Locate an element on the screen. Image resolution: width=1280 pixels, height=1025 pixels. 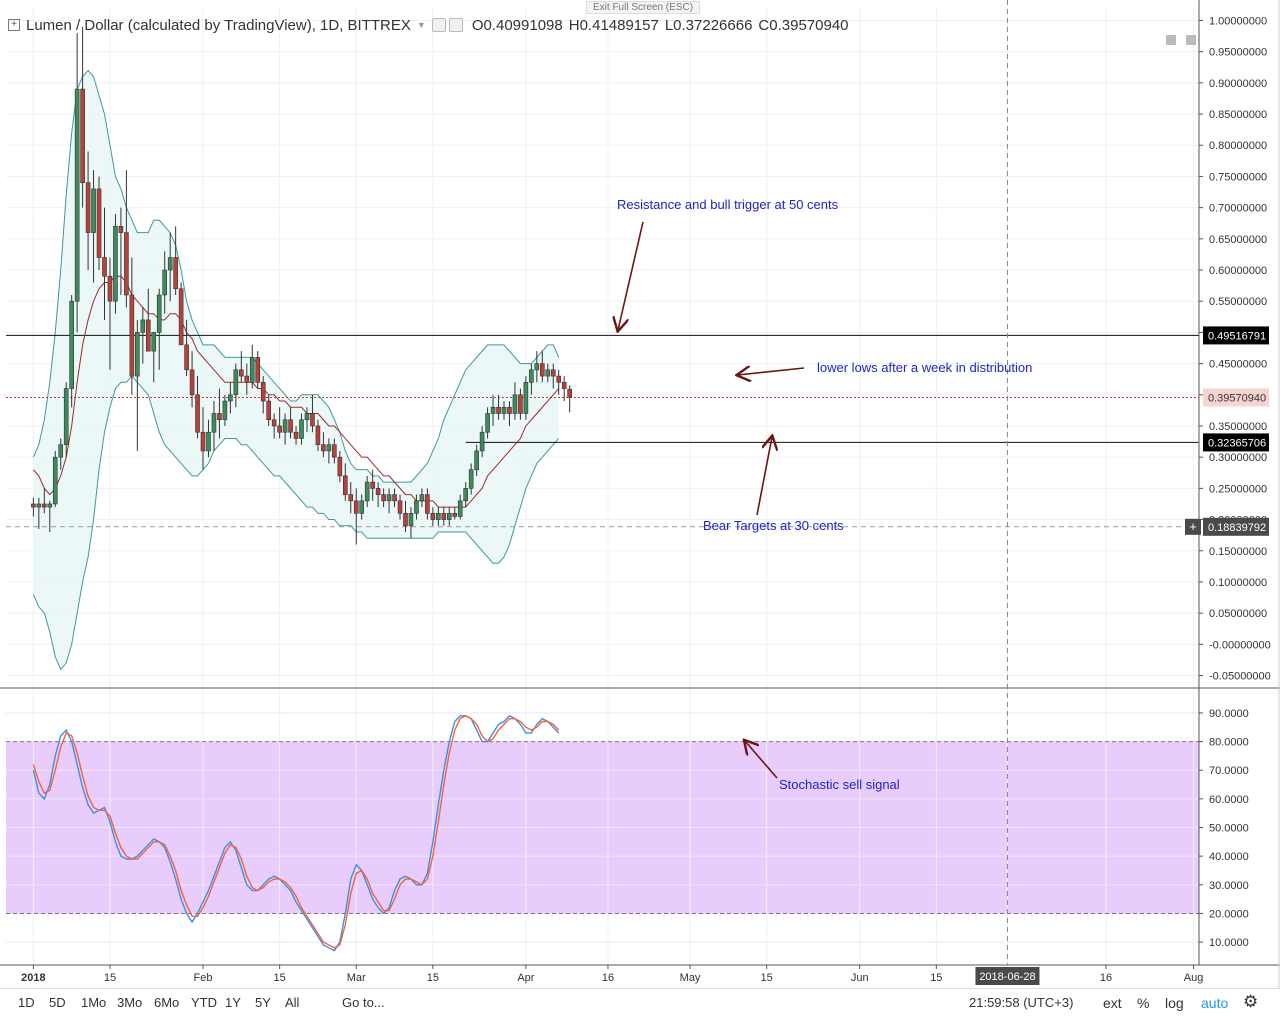
gear-icon: ⚙ is located at coordinates (1251, 1001).